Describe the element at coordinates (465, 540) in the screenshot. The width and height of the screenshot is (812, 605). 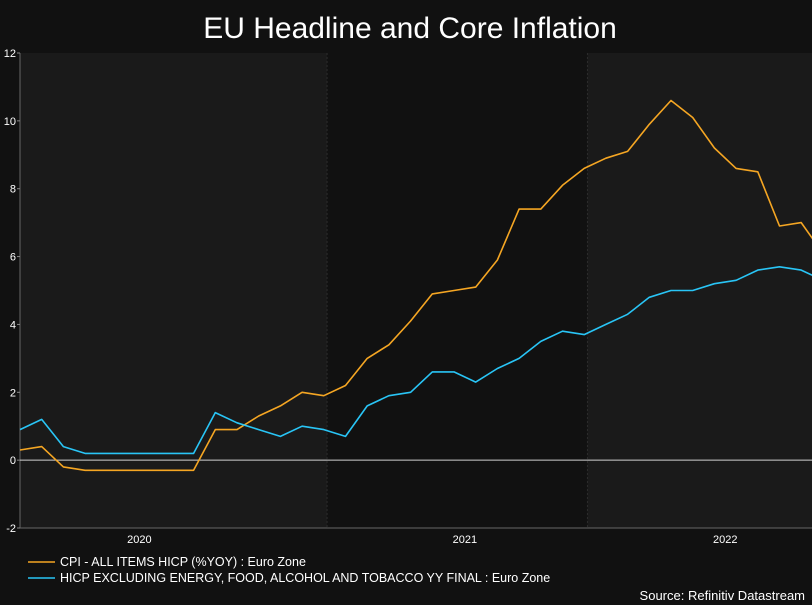
I see `x-tick-label: 2021` at that location.